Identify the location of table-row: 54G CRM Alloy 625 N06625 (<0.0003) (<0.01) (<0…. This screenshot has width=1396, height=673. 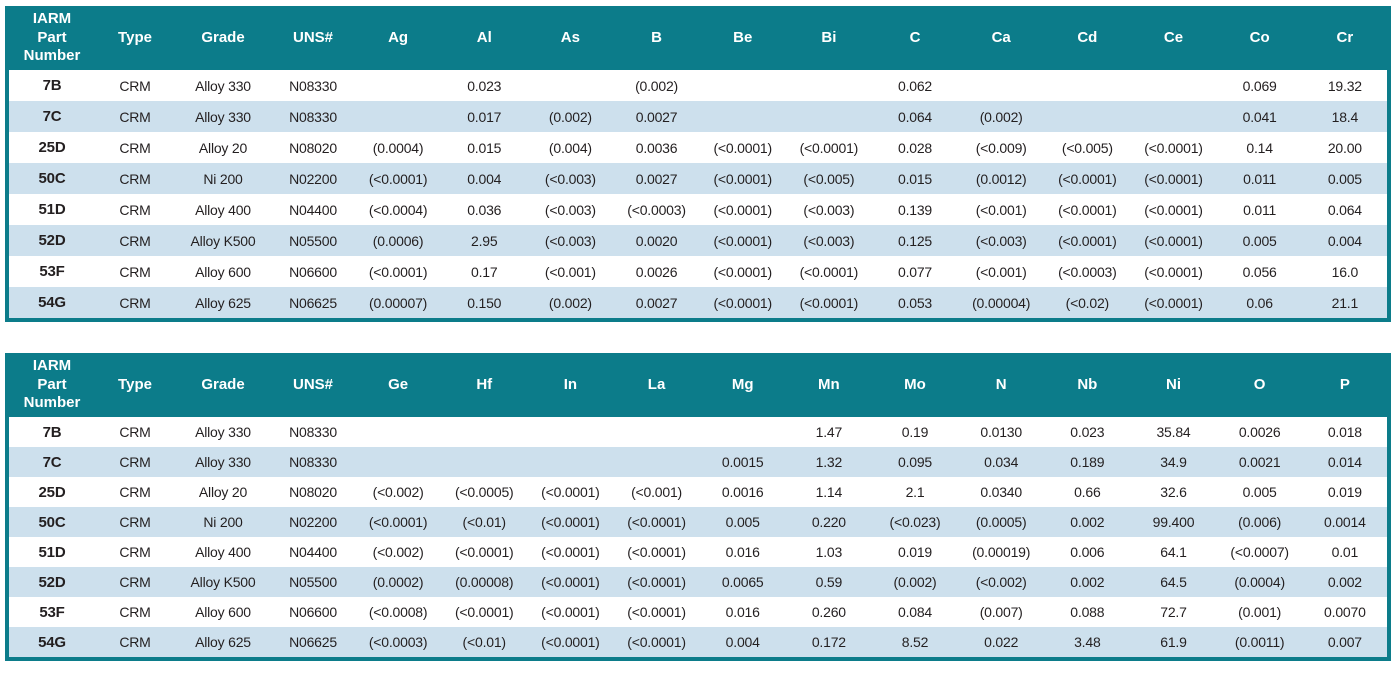
(698, 643).